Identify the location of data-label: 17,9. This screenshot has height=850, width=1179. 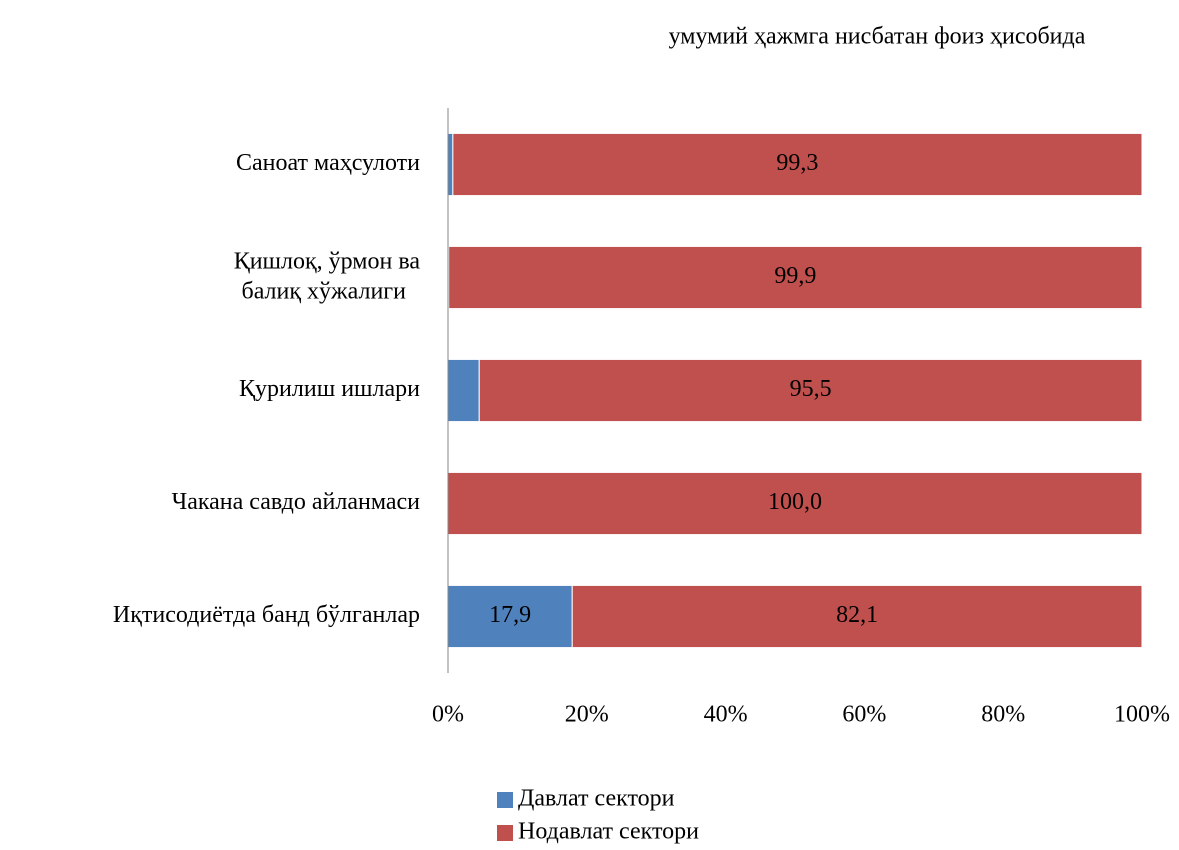
(510, 615).